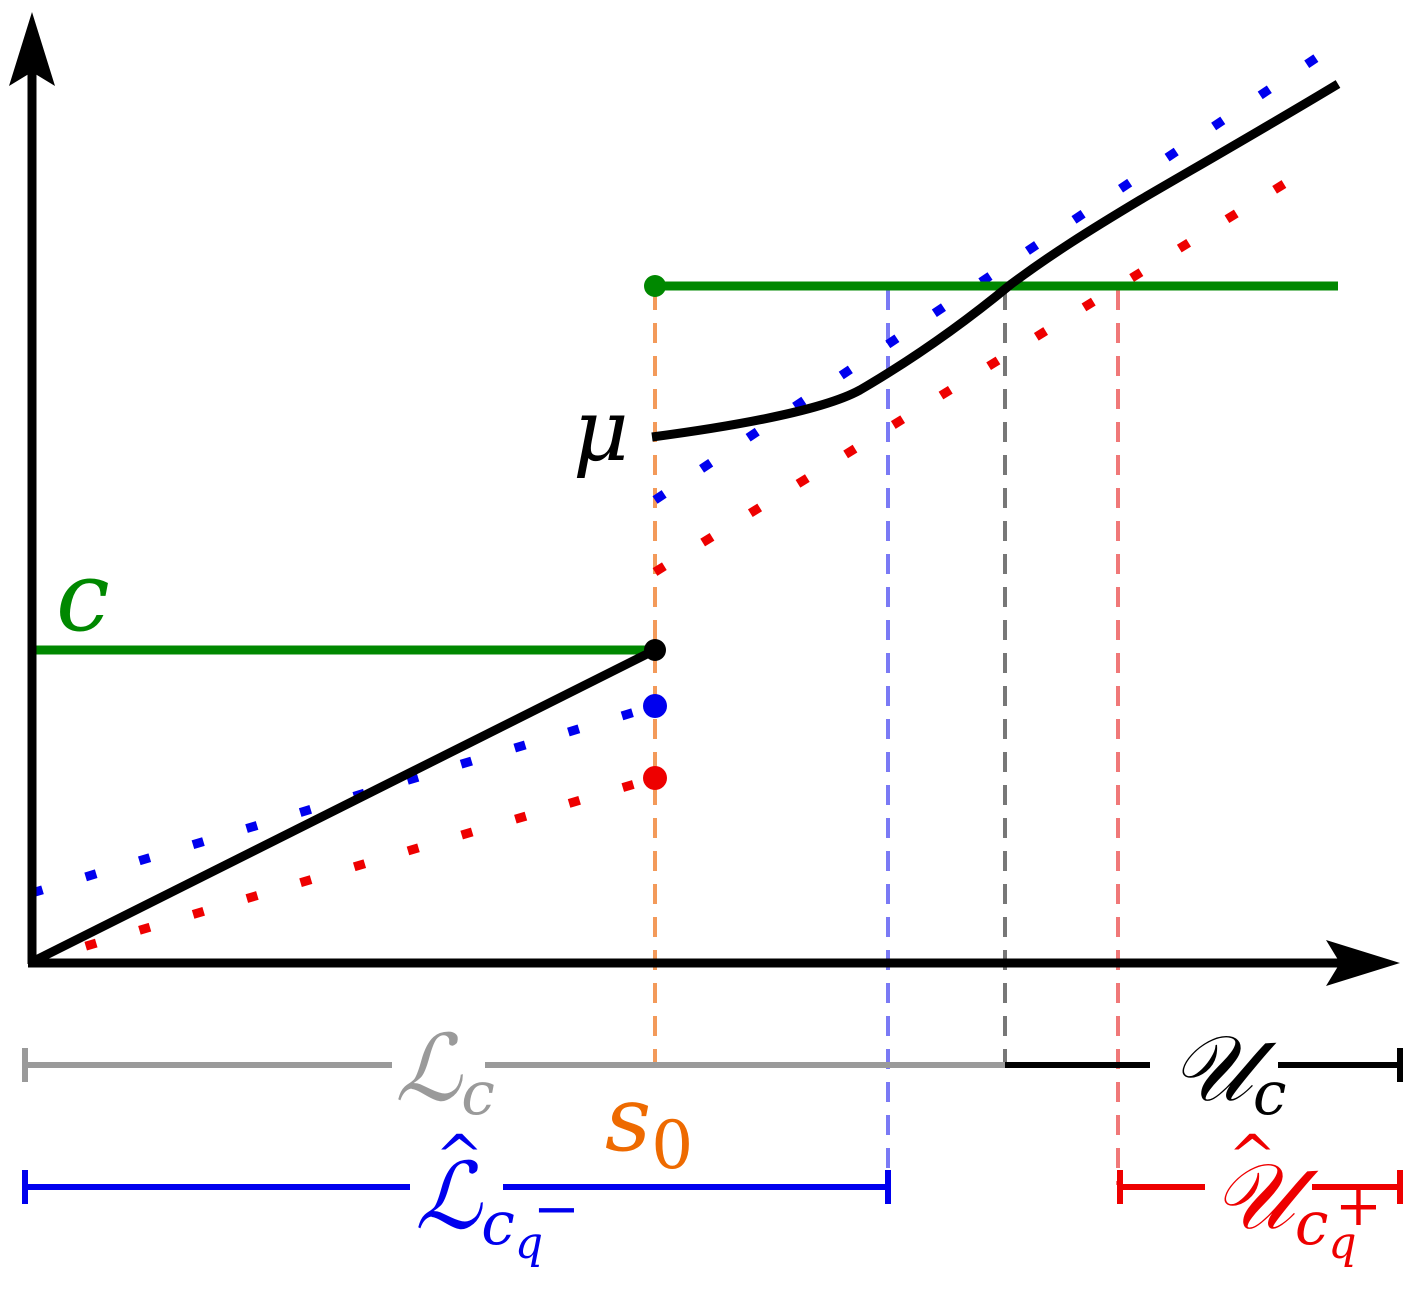 The width and height of the screenshot is (1410, 1296). Describe the element at coordinates (32, 49) in the screenshot. I see `y-axis-arrowhead-icon` at that location.